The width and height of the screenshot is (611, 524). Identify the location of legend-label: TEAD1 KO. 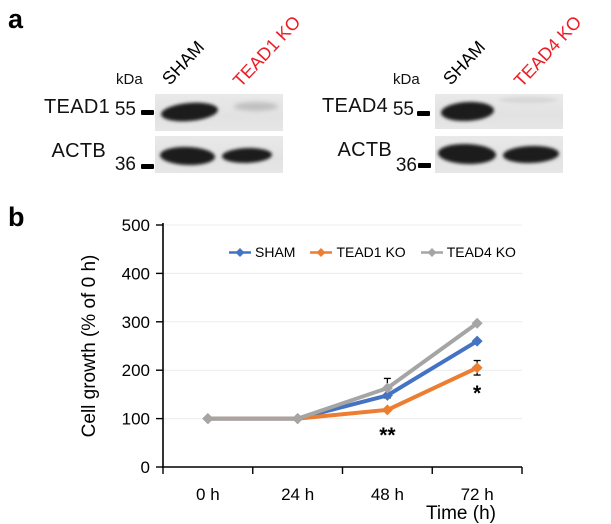
(371, 252).